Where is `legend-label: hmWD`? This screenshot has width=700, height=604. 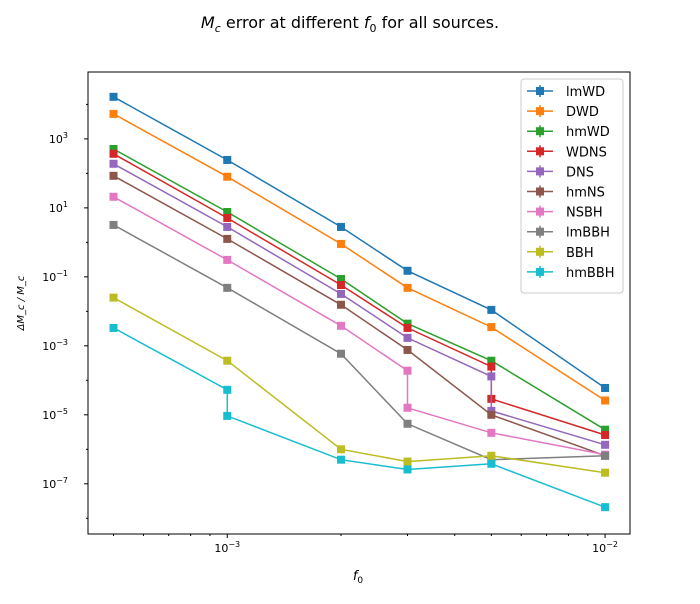
legend-label: hmWD is located at coordinates (588, 132).